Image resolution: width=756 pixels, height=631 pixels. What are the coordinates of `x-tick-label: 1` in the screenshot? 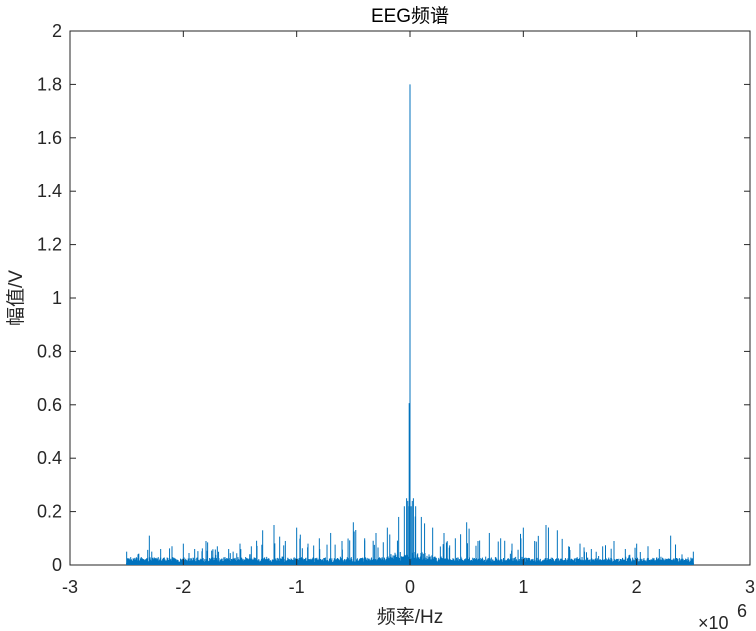 It's located at (523, 587).